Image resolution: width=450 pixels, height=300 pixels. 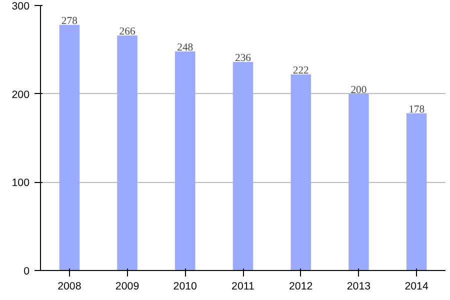 I want to click on x-tick-label: 2009, so click(x=127, y=286).